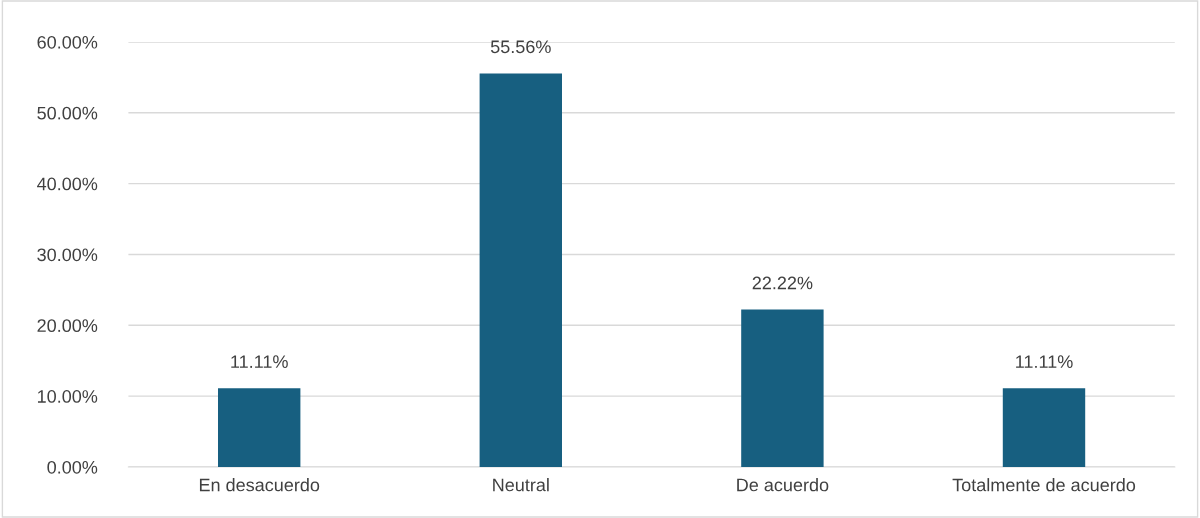 Image resolution: width=1200 pixels, height=518 pixels. What do you see at coordinates (783, 485) in the screenshot?
I see `x-tick-label: De acuerdo` at bounding box center [783, 485].